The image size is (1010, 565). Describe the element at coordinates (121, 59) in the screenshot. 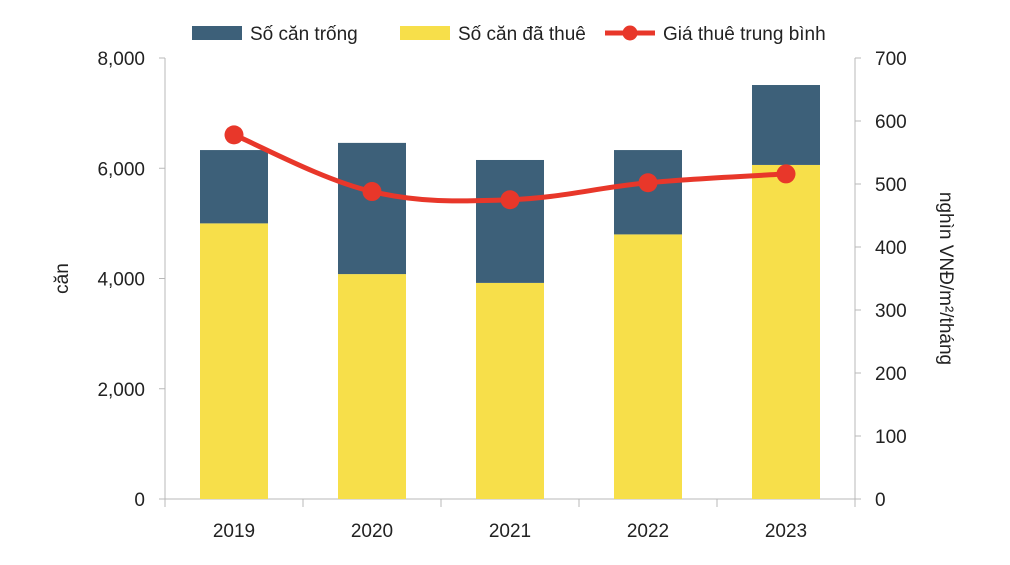

I see `y-tick-label: 8,000` at that location.